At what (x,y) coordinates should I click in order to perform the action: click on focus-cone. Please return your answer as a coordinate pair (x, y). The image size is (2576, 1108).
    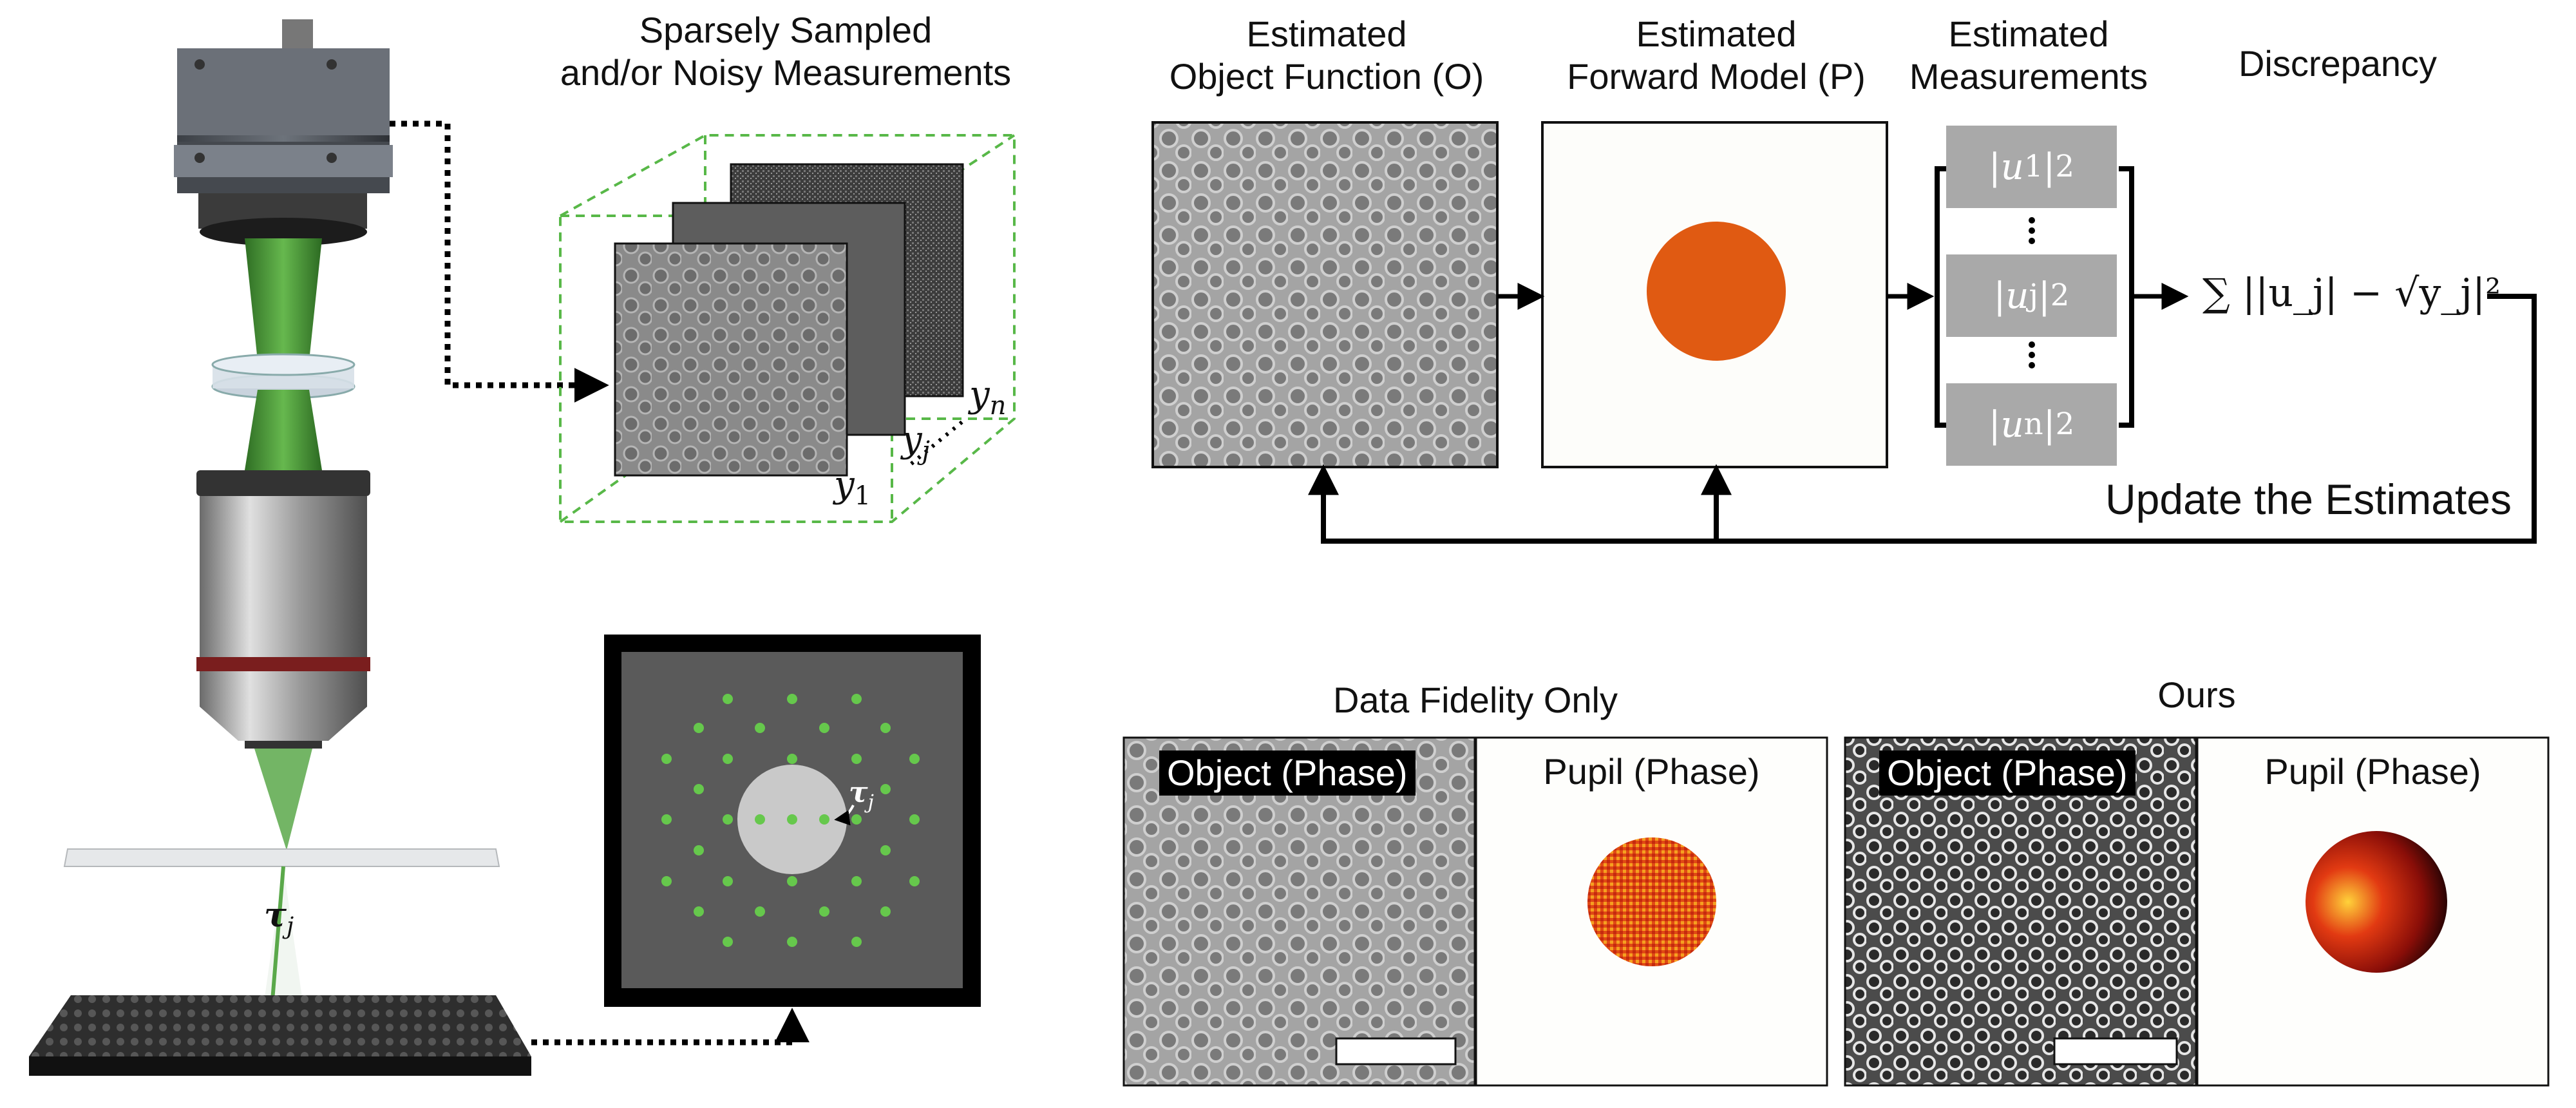
    Looking at the image, I should click on (283, 799).